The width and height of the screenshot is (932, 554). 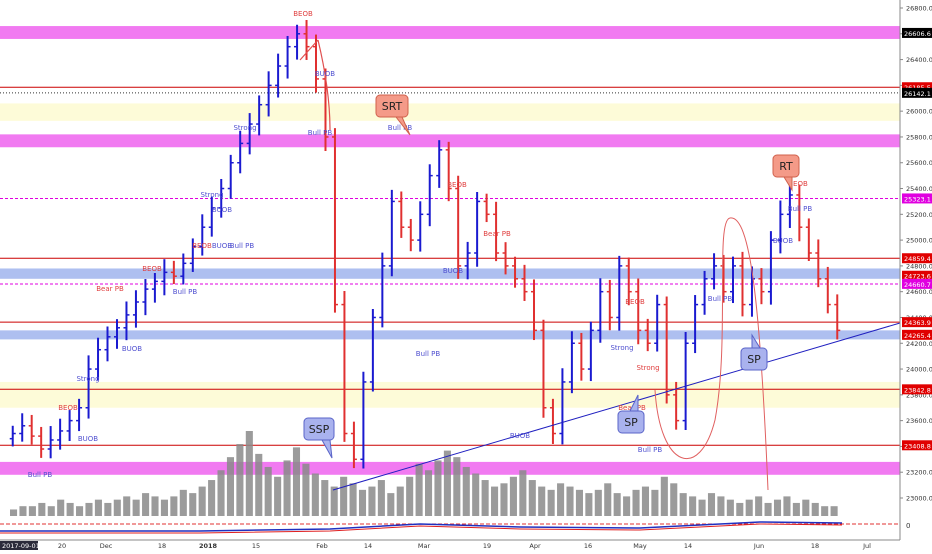 I want to click on projection-curve, so click(x=711, y=354).